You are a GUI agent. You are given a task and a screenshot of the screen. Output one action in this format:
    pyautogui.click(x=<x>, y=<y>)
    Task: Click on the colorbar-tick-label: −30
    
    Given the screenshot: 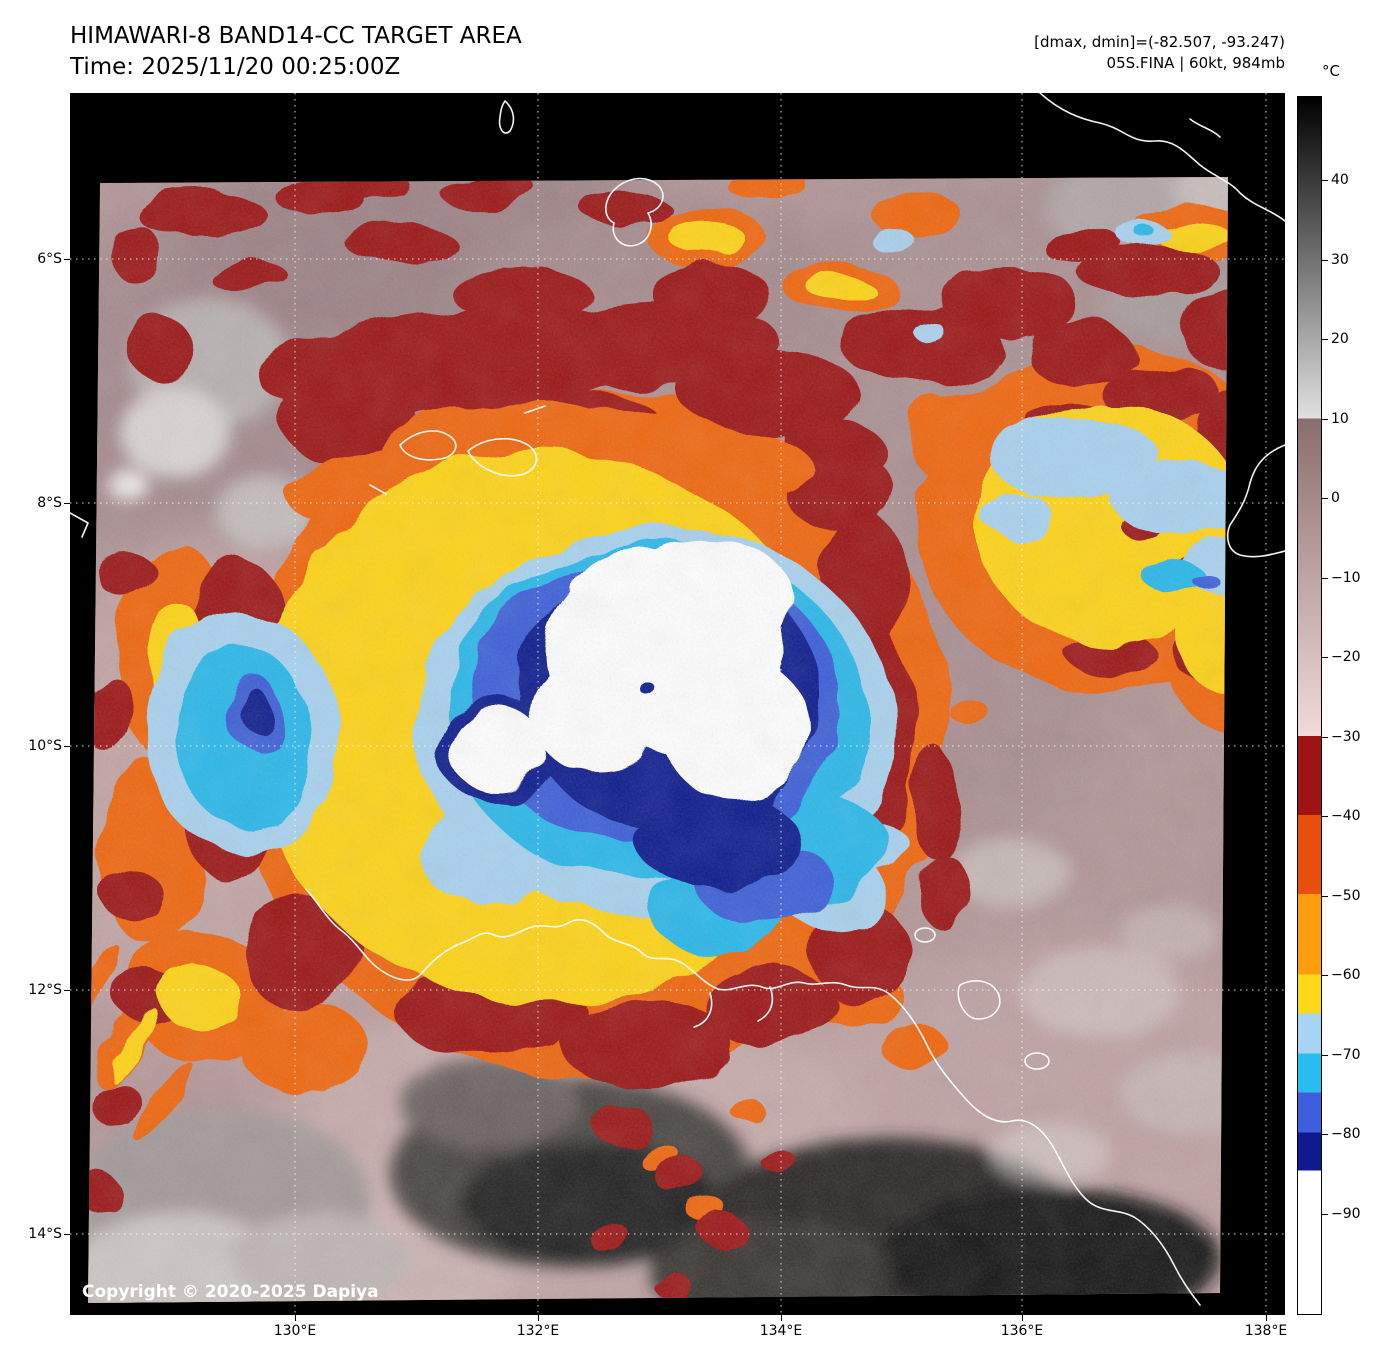 What is the action you would take?
    pyautogui.click(x=1346, y=736)
    